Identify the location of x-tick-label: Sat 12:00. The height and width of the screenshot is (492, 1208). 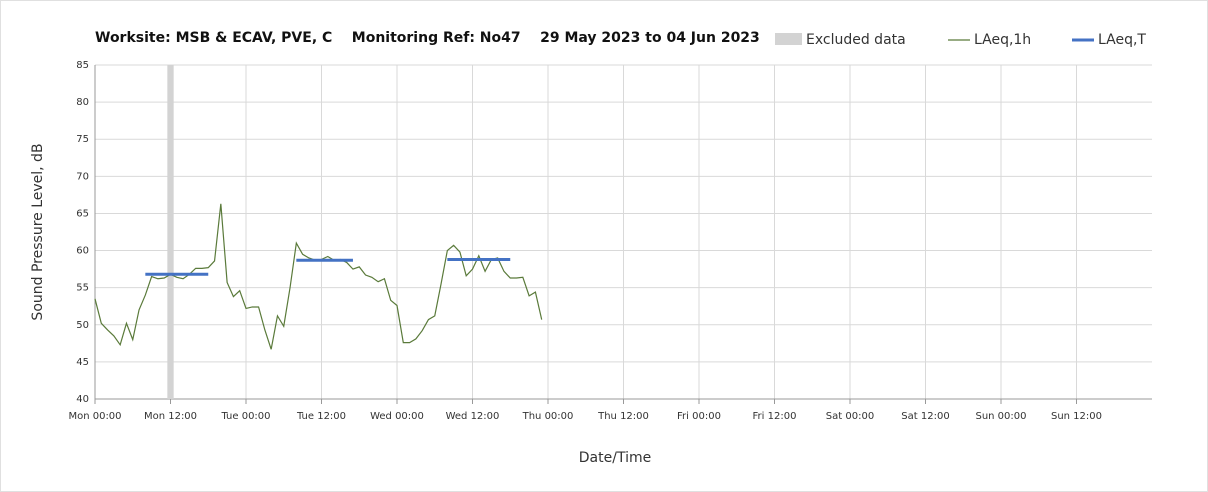
(925, 416).